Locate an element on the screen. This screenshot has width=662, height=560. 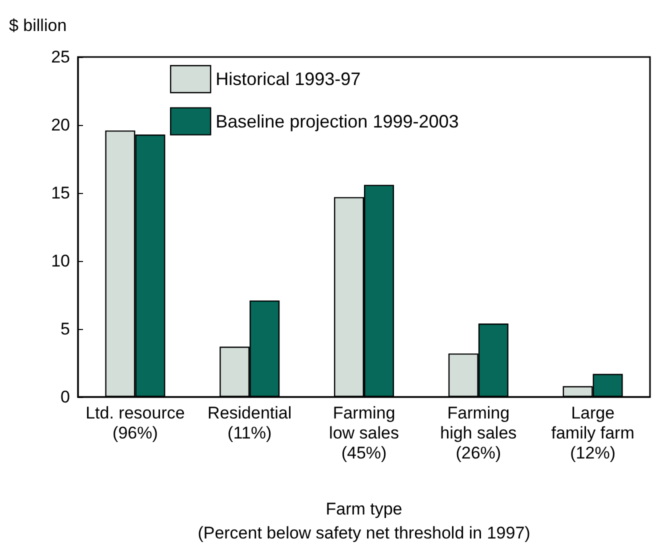
x-tick-label: Large family farm (12%) is located at coordinates (592, 433).